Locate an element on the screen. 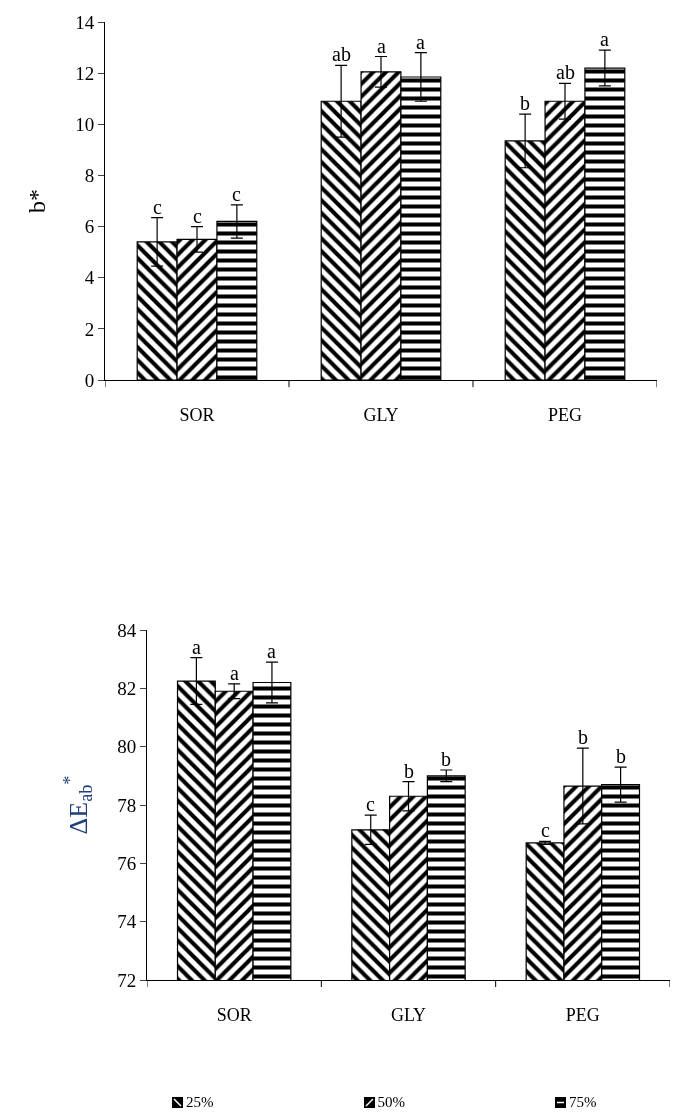  series-label: 50% is located at coordinates (391, 1102).